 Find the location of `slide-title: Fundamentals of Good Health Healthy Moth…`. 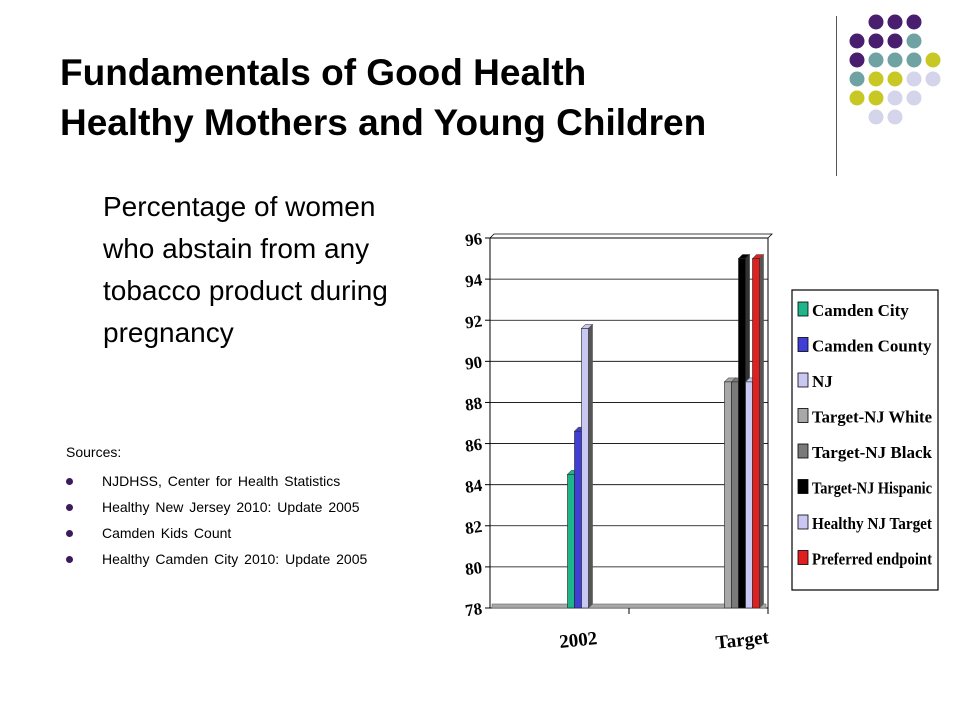

slide-title: Fundamentals of Good Health Healthy Moth… is located at coordinates (445, 98).